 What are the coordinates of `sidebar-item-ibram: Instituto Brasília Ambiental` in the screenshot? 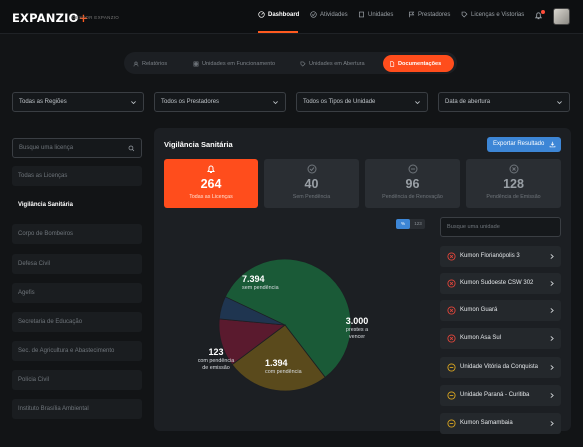 It's located at (77, 409).